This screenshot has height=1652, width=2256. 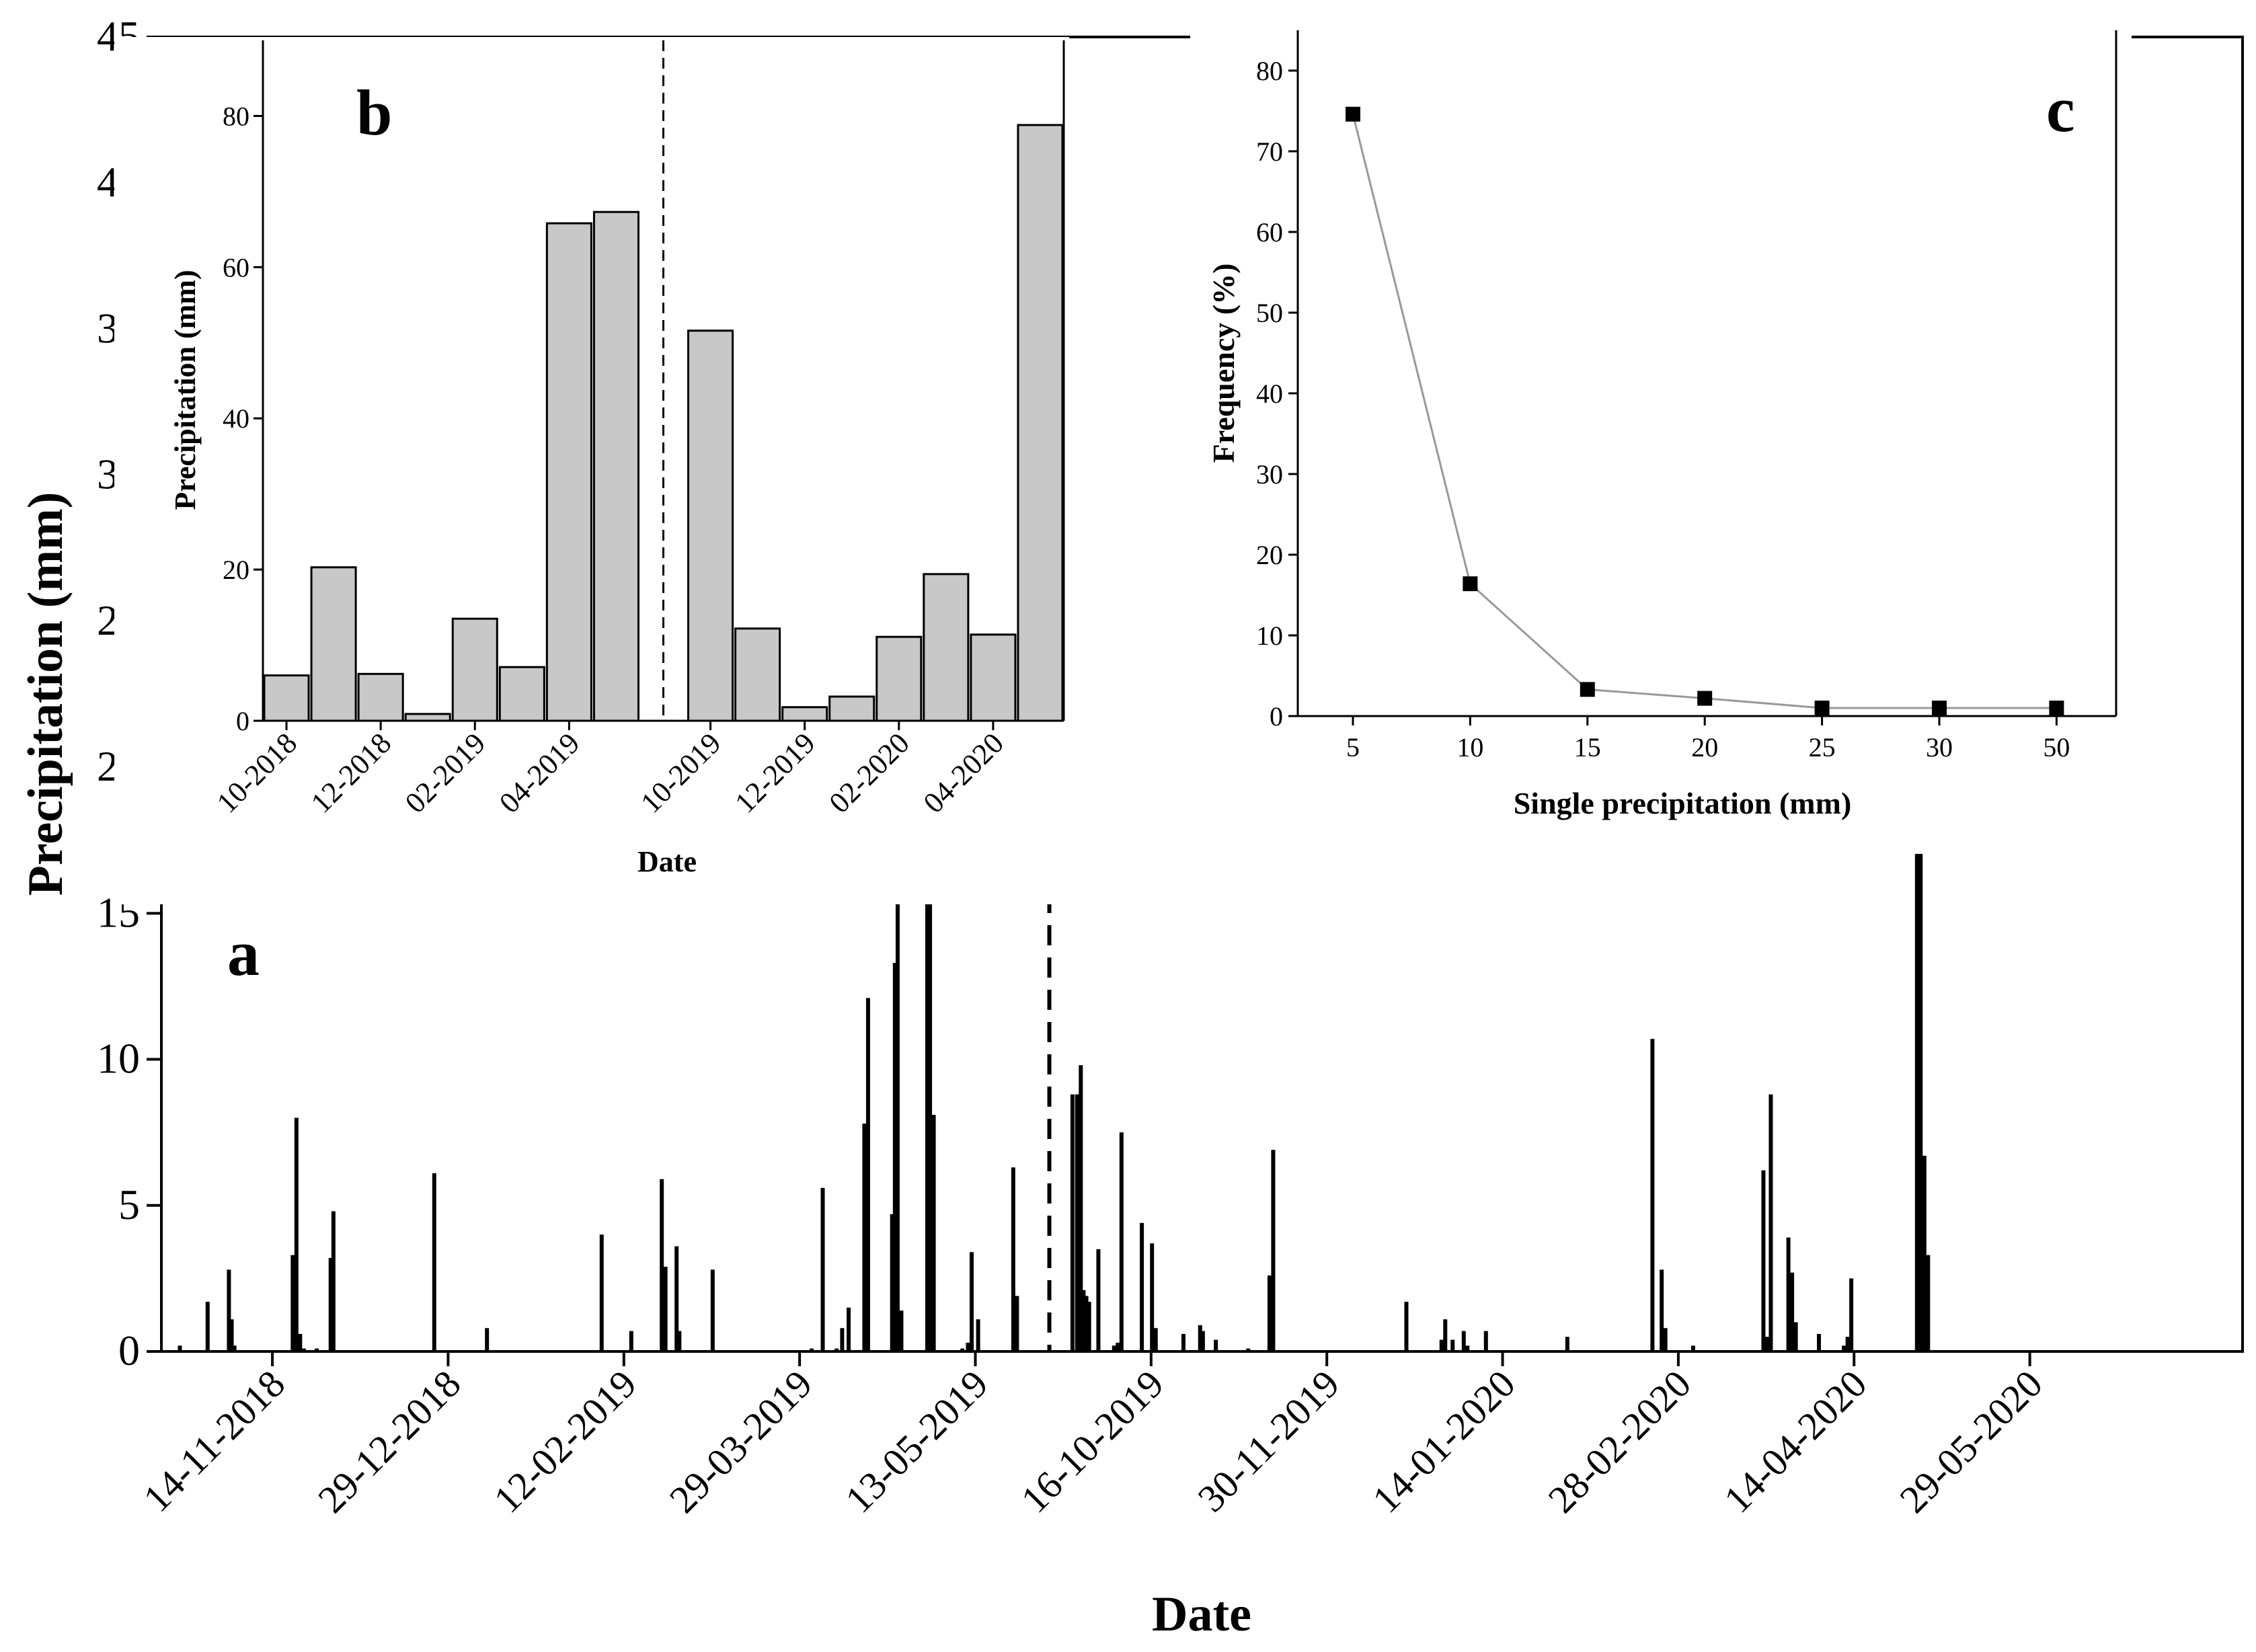 What do you see at coordinates (1704, 747) in the screenshot?
I see `c-x-tick-label: 20` at bounding box center [1704, 747].